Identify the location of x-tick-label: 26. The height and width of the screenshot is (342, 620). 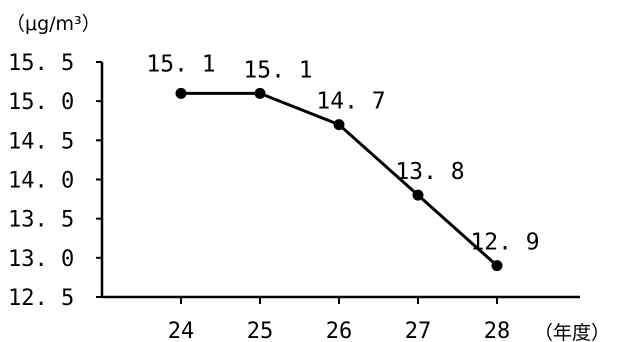
(339, 330).